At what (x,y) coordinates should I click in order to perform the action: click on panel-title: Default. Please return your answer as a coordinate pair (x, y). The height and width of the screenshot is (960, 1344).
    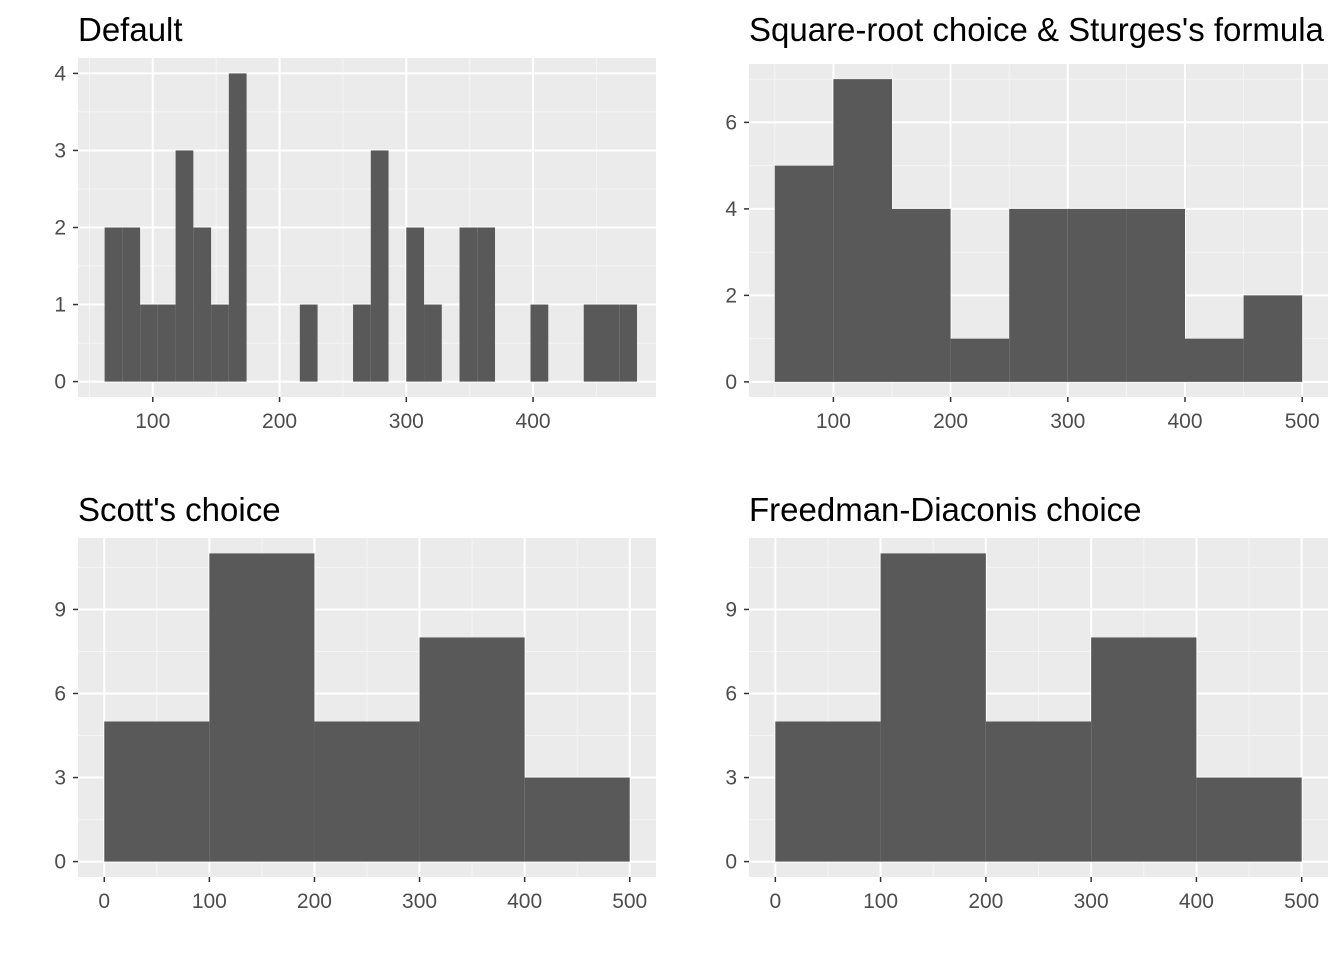
    Looking at the image, I should click on (130, 29).